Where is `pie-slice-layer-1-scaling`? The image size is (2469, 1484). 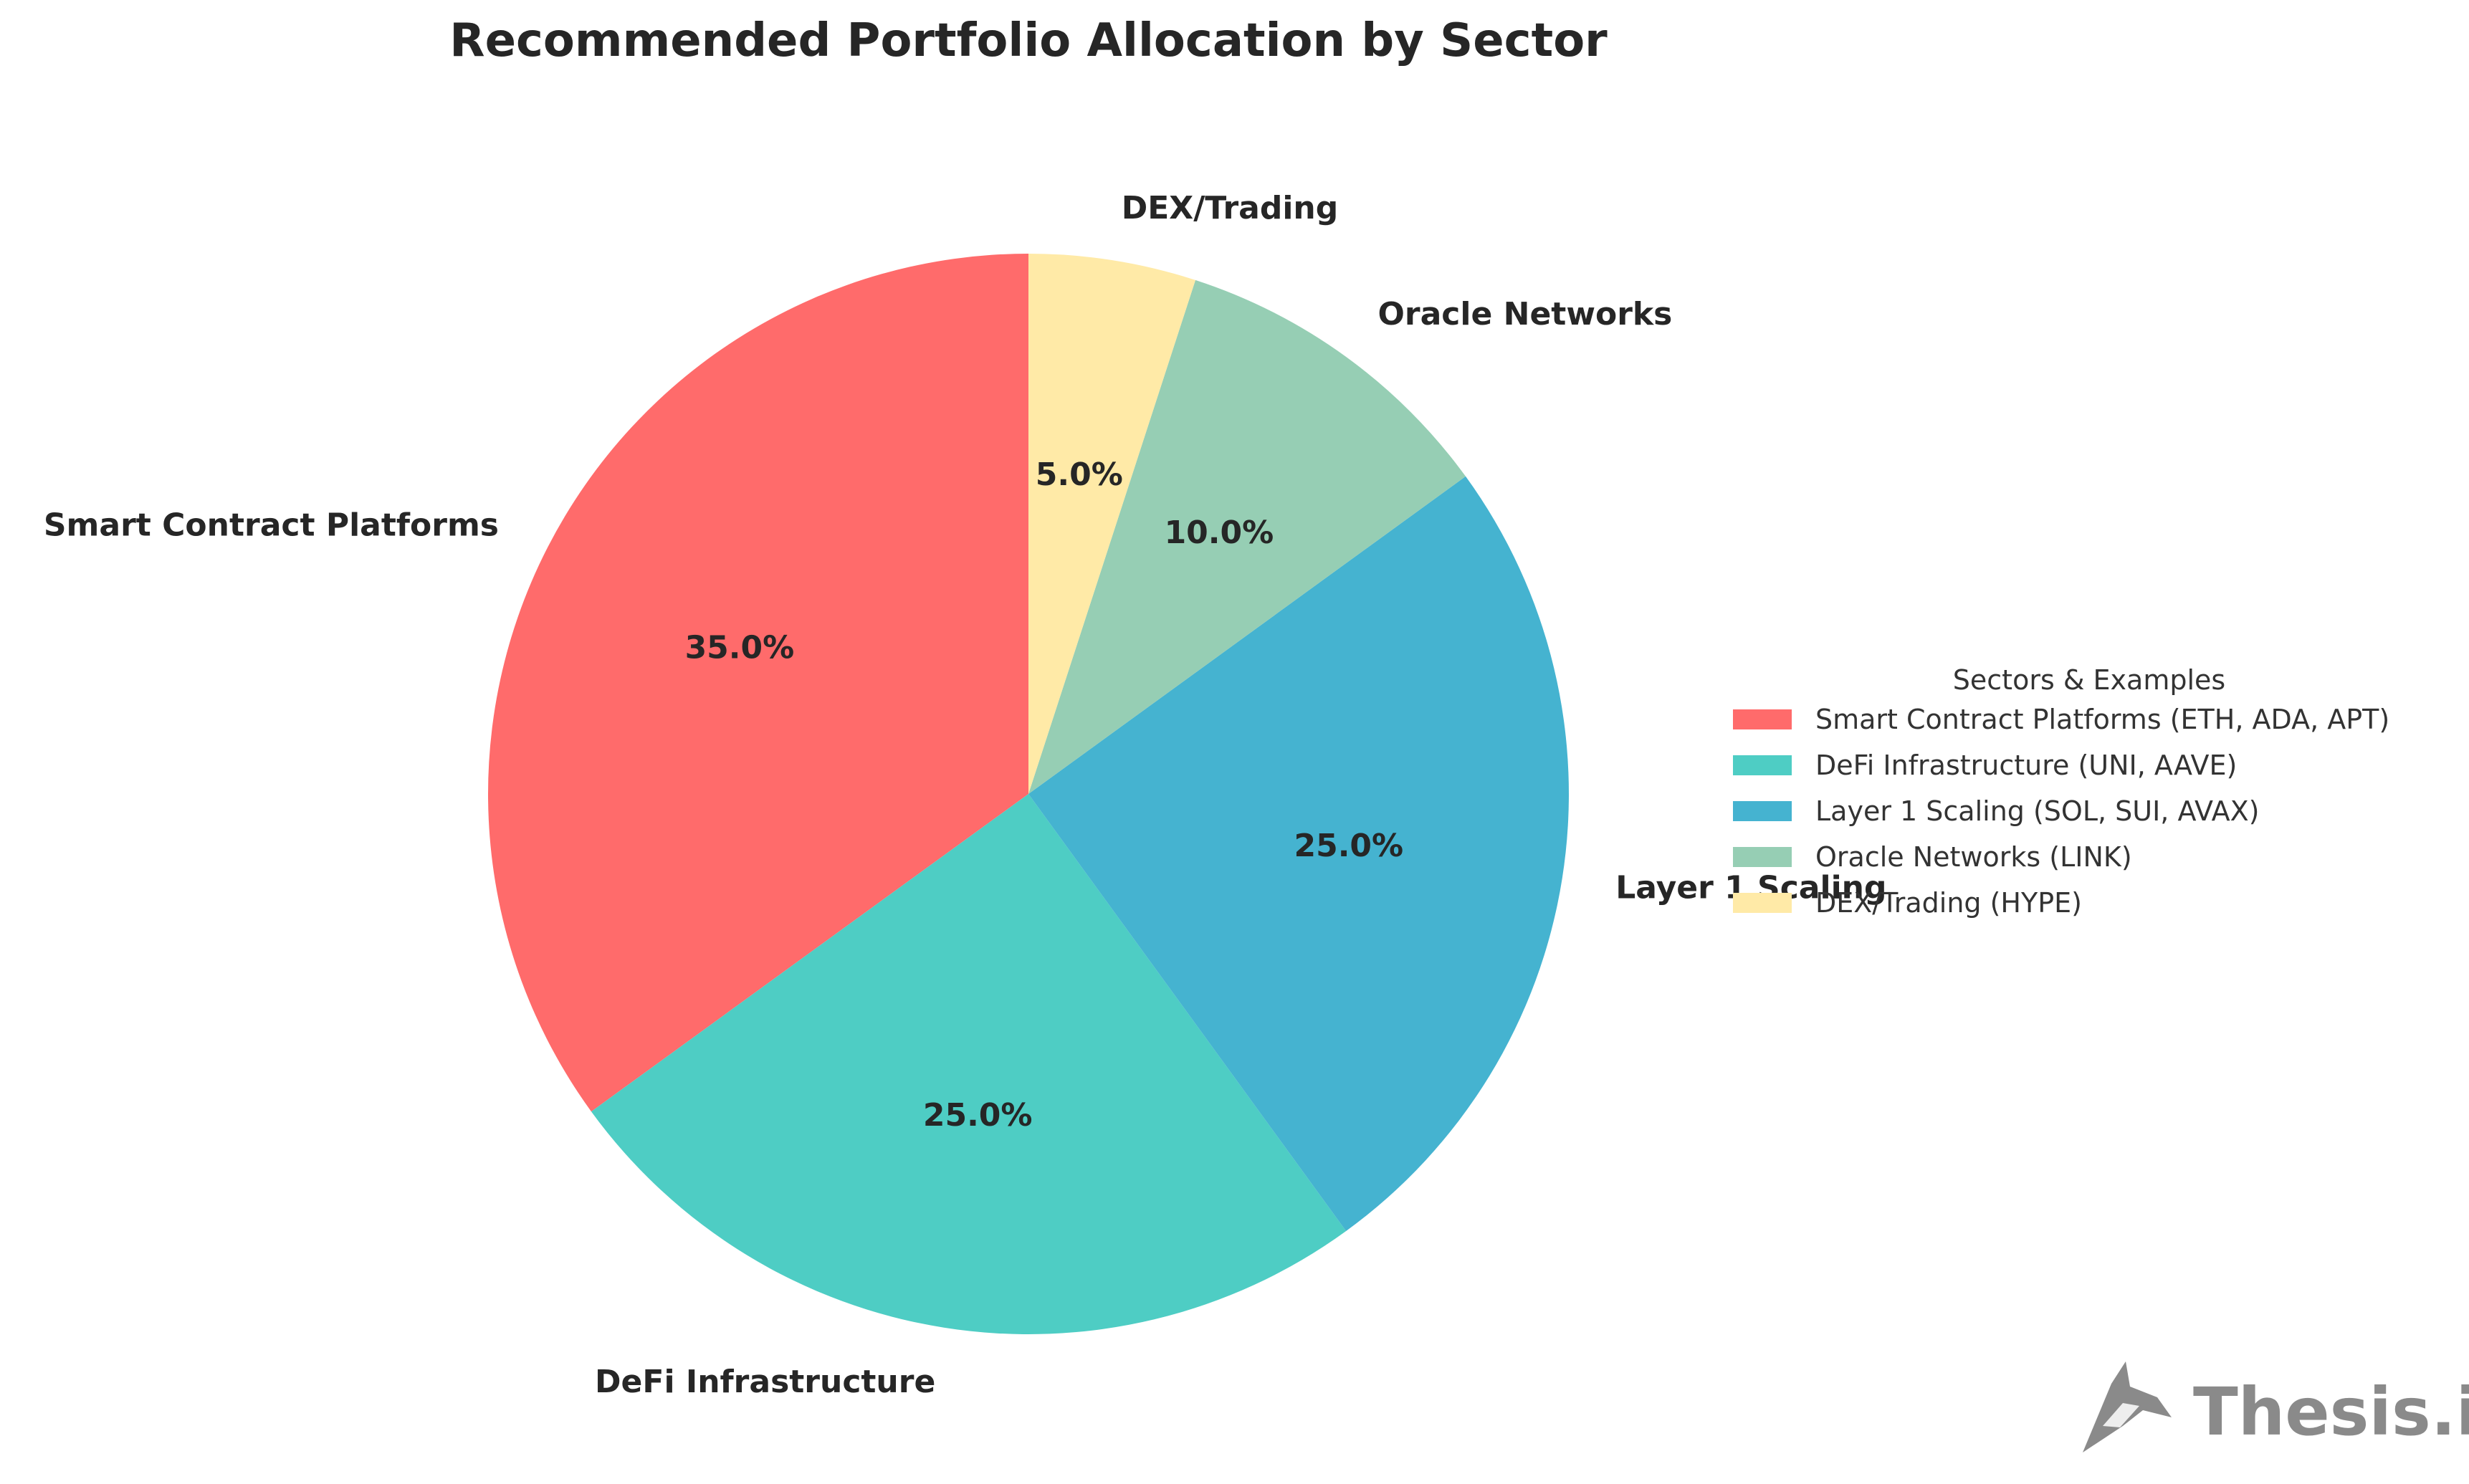 pie-slice-layer-1-scaling is located at coordinates (1299, 853).